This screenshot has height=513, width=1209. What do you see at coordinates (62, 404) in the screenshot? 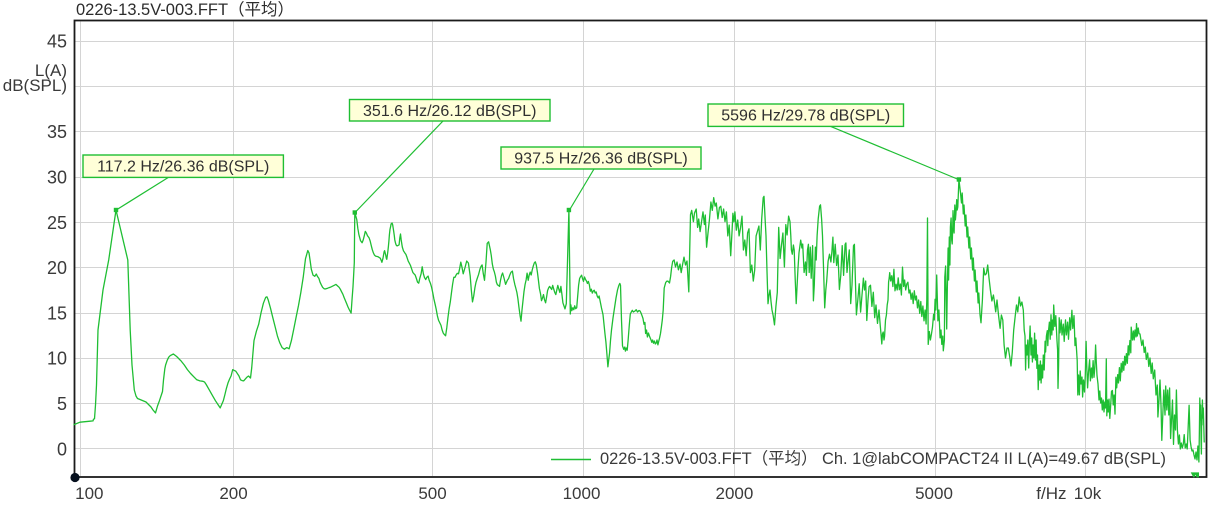
I see `svg-text: 5` at bounding box center [62, 404].